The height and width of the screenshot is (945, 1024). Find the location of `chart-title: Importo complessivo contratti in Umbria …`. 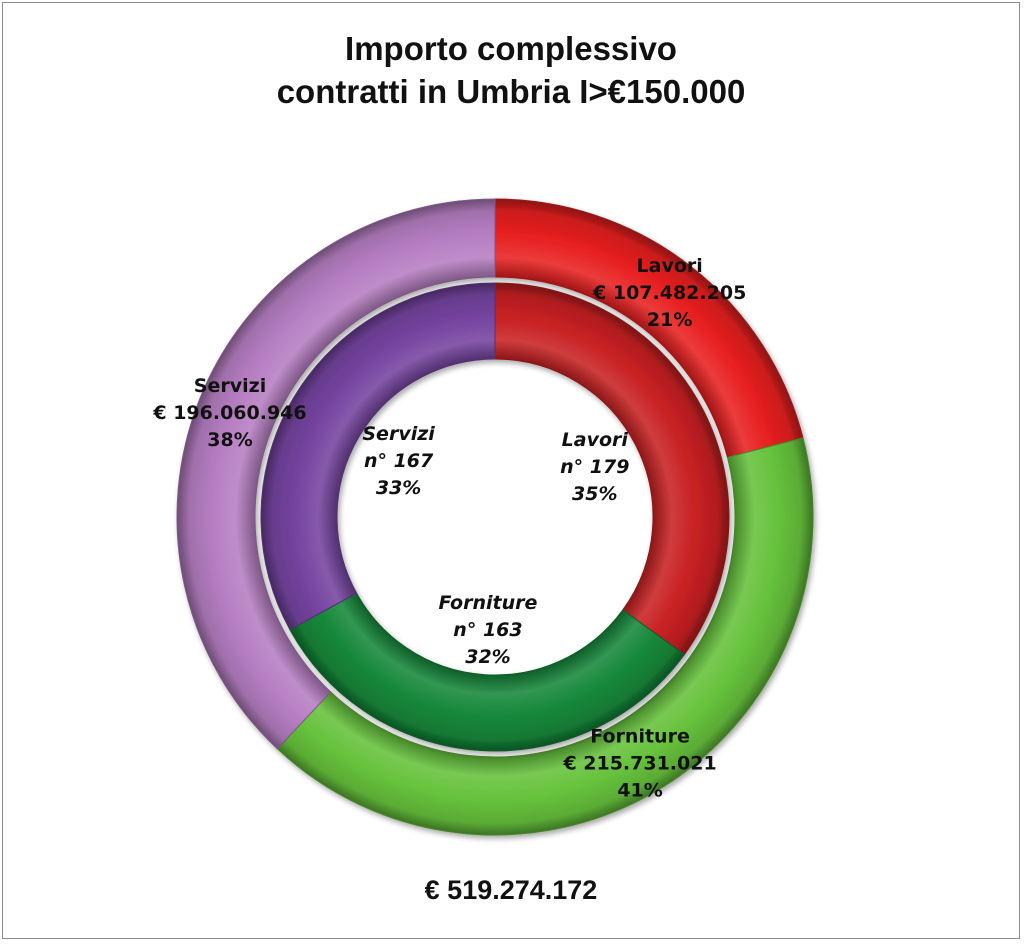

chart-title: Importo complessivo contratti in Umbria … is located at coordinates (511, 70).